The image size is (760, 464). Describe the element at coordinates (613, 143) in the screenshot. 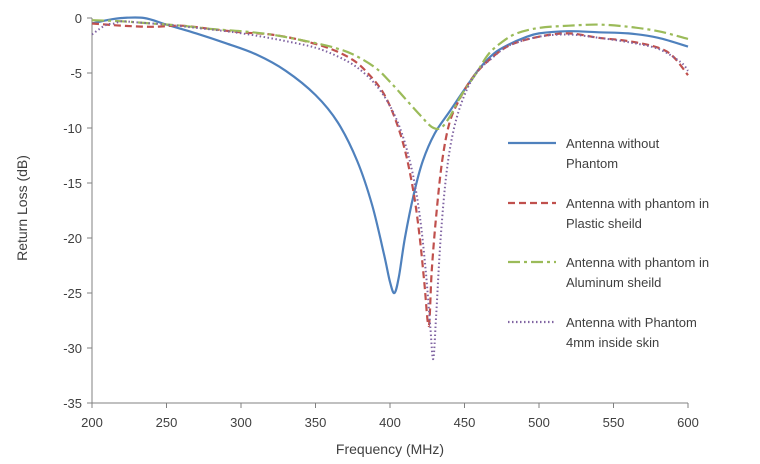

I see `legend-label-1: Antenna without` at that location.